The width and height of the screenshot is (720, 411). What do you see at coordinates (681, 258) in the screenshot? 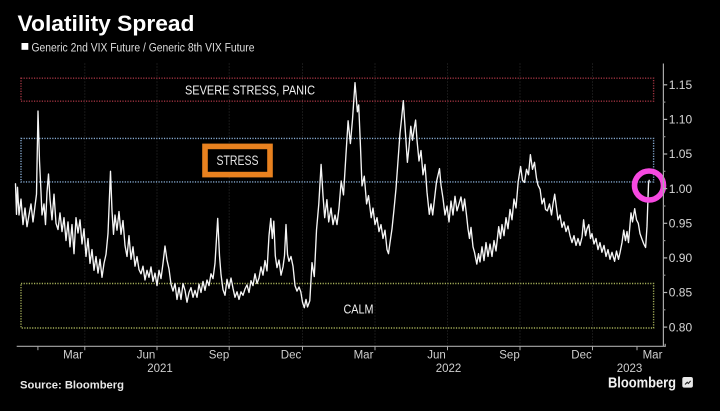
I see `svg-text: 0.90` at bounding box center [681, 258].